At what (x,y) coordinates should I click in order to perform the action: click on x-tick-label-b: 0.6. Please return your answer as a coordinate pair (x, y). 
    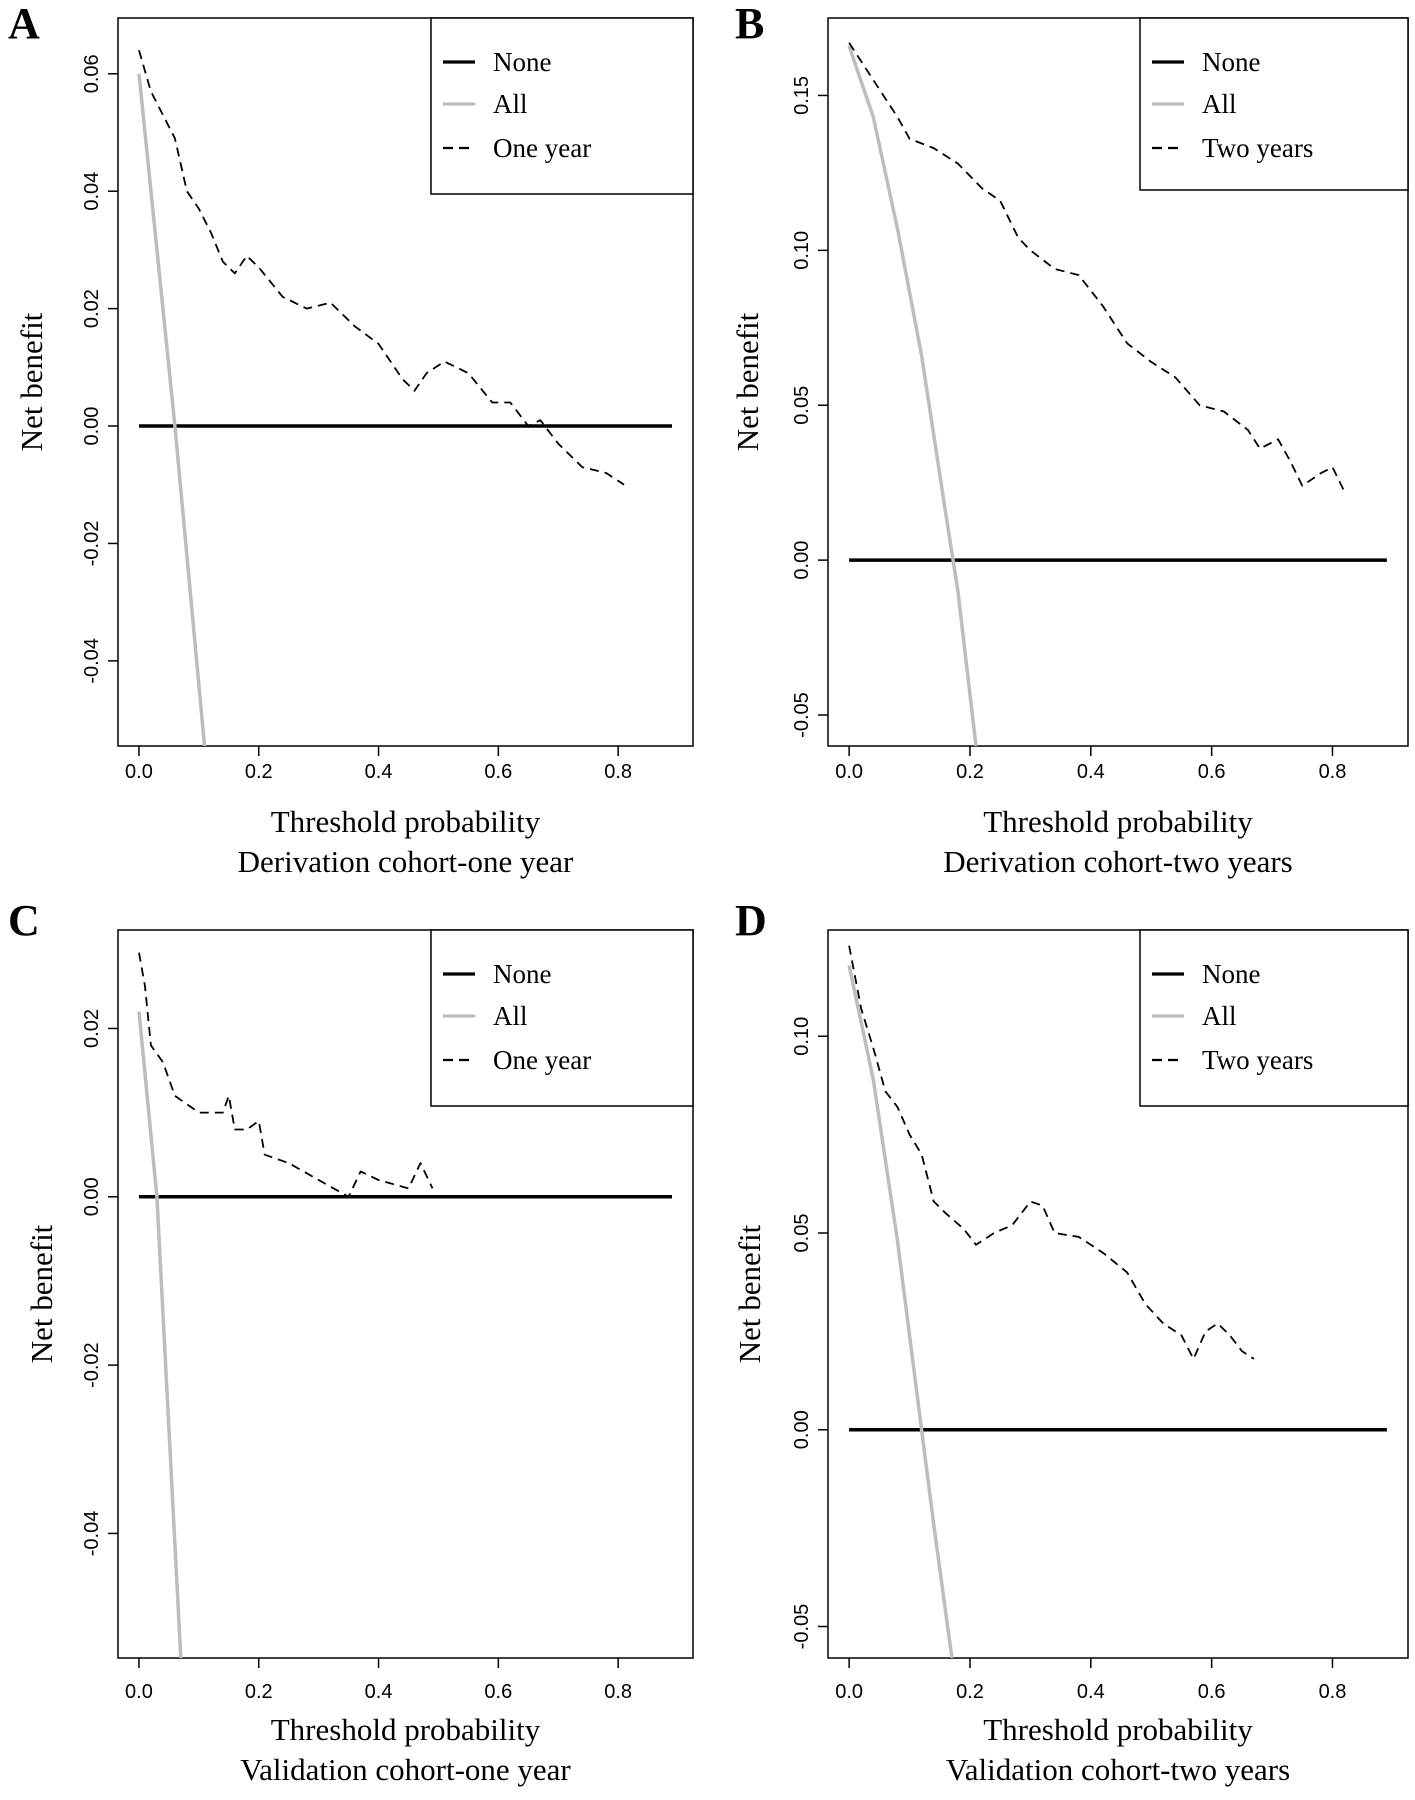
    Looking at the image, I should click on (1212, 772).